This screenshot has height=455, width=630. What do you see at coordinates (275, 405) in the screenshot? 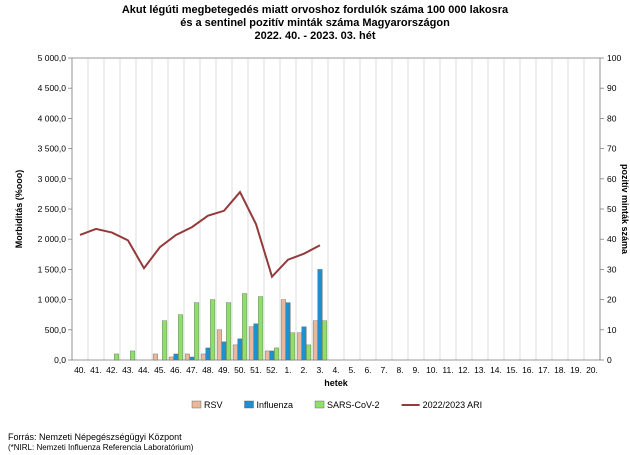
I see `legend-label: Influenza` at bounding box center [275, 405].